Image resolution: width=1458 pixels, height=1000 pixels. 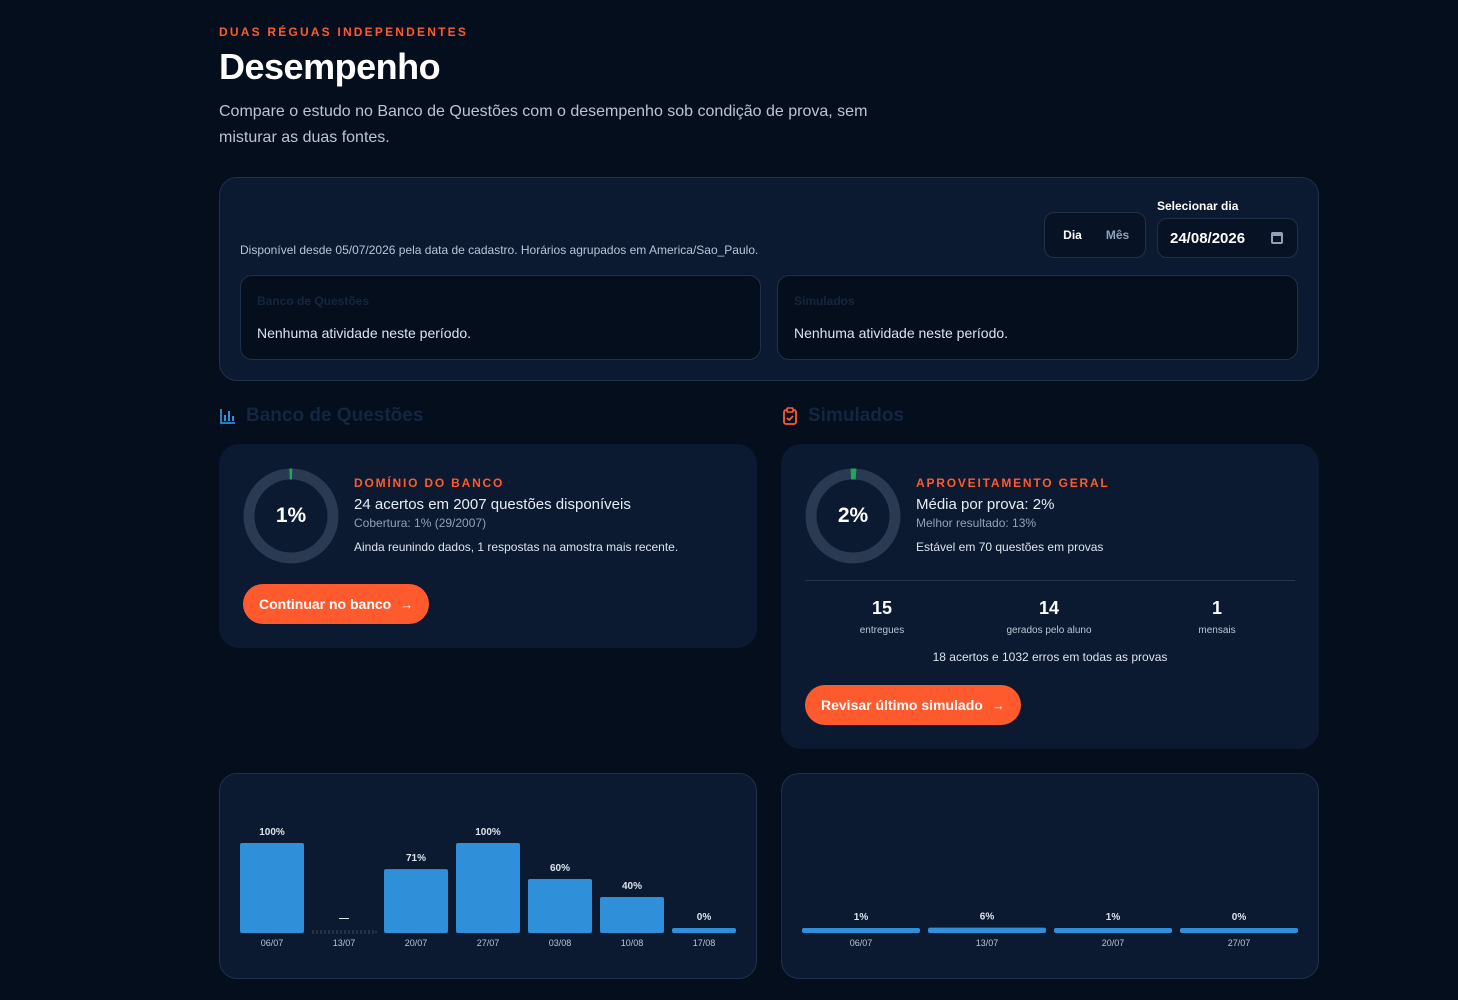 What do you see at coordinates (227, 416) in the screenshot?
I see `bar-chart-icon` at bounding box center [227, 416].